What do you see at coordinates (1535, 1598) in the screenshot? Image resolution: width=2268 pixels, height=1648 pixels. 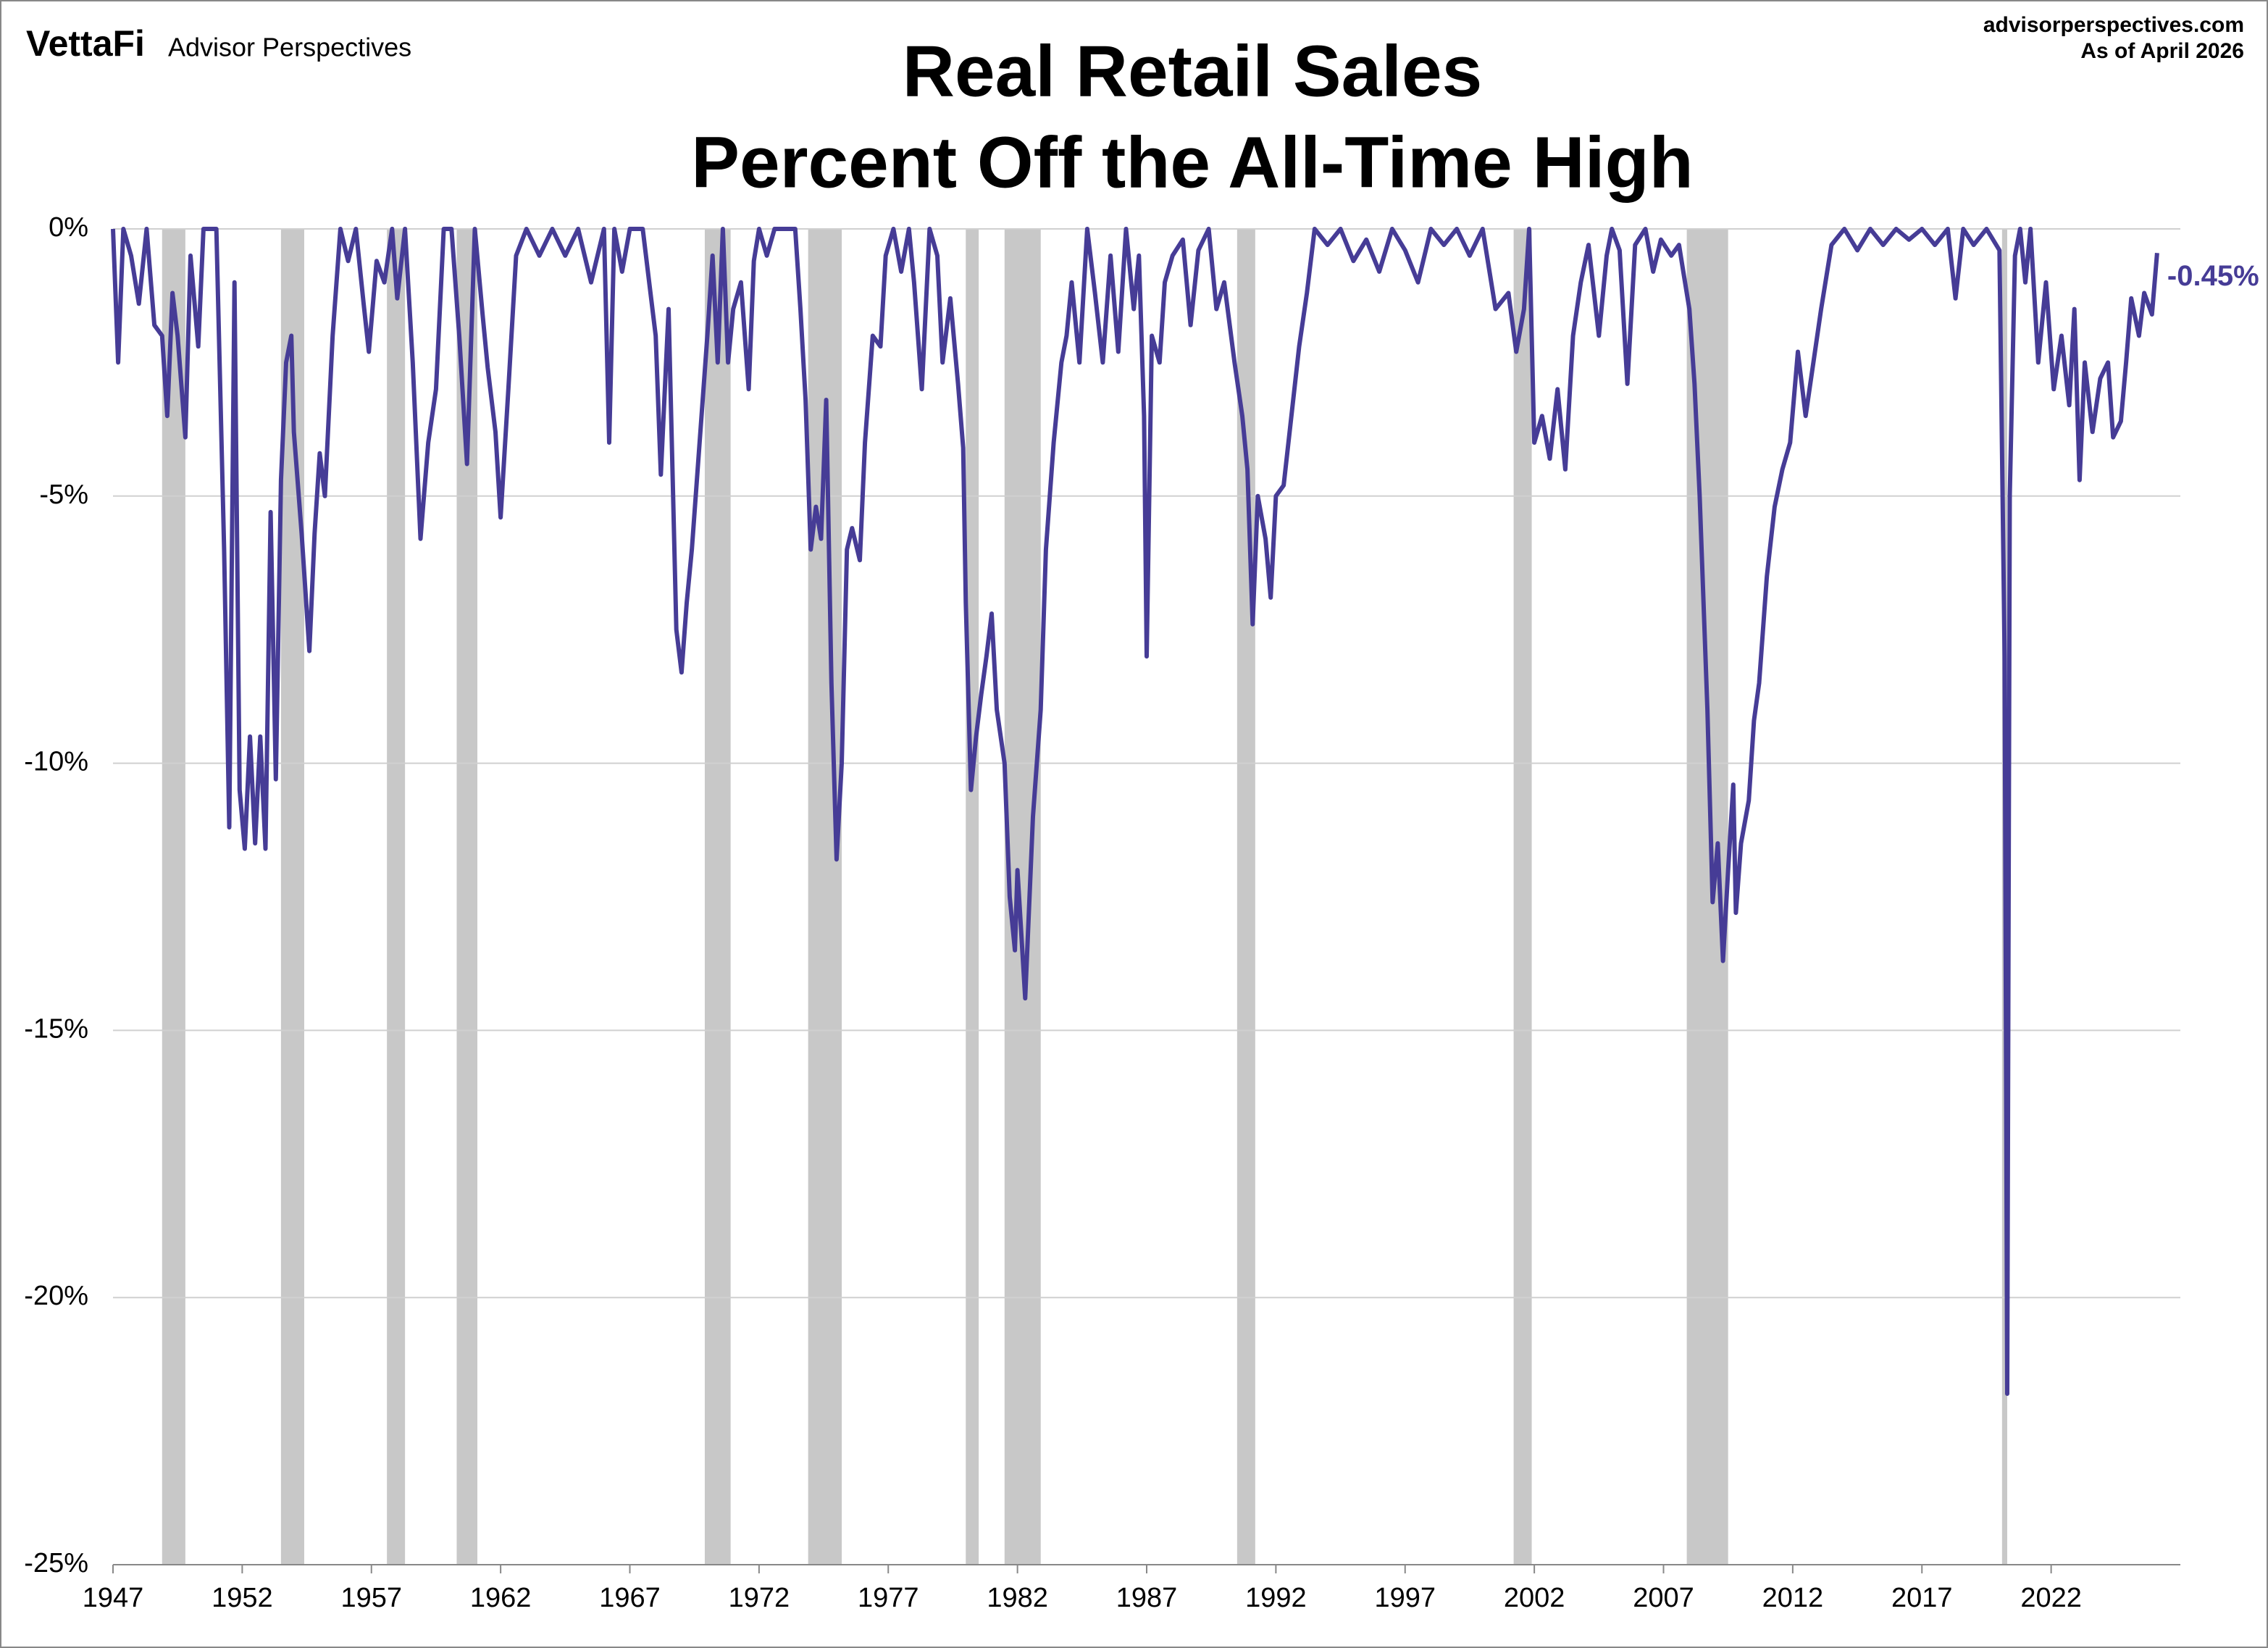 I see `x-tick-label: 2002` at bounding box center [1535, 1598].